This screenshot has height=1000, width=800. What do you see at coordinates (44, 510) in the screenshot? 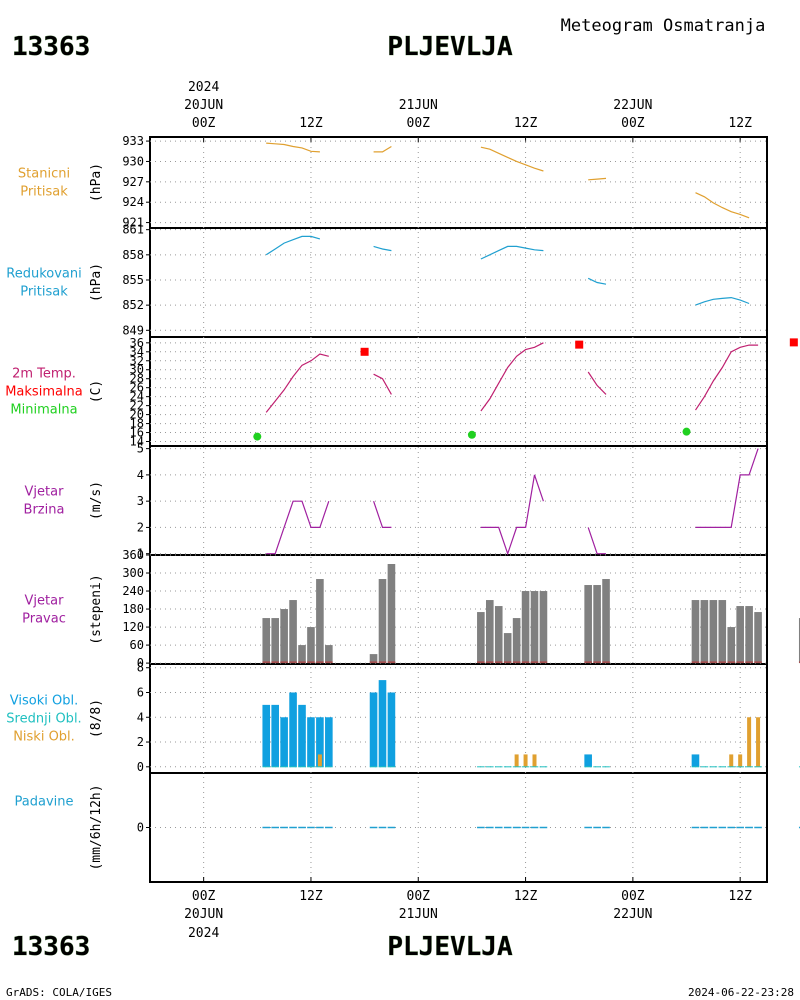
I see `panel-label-wind_speed: Brzina` at bounding box center [44, 510].